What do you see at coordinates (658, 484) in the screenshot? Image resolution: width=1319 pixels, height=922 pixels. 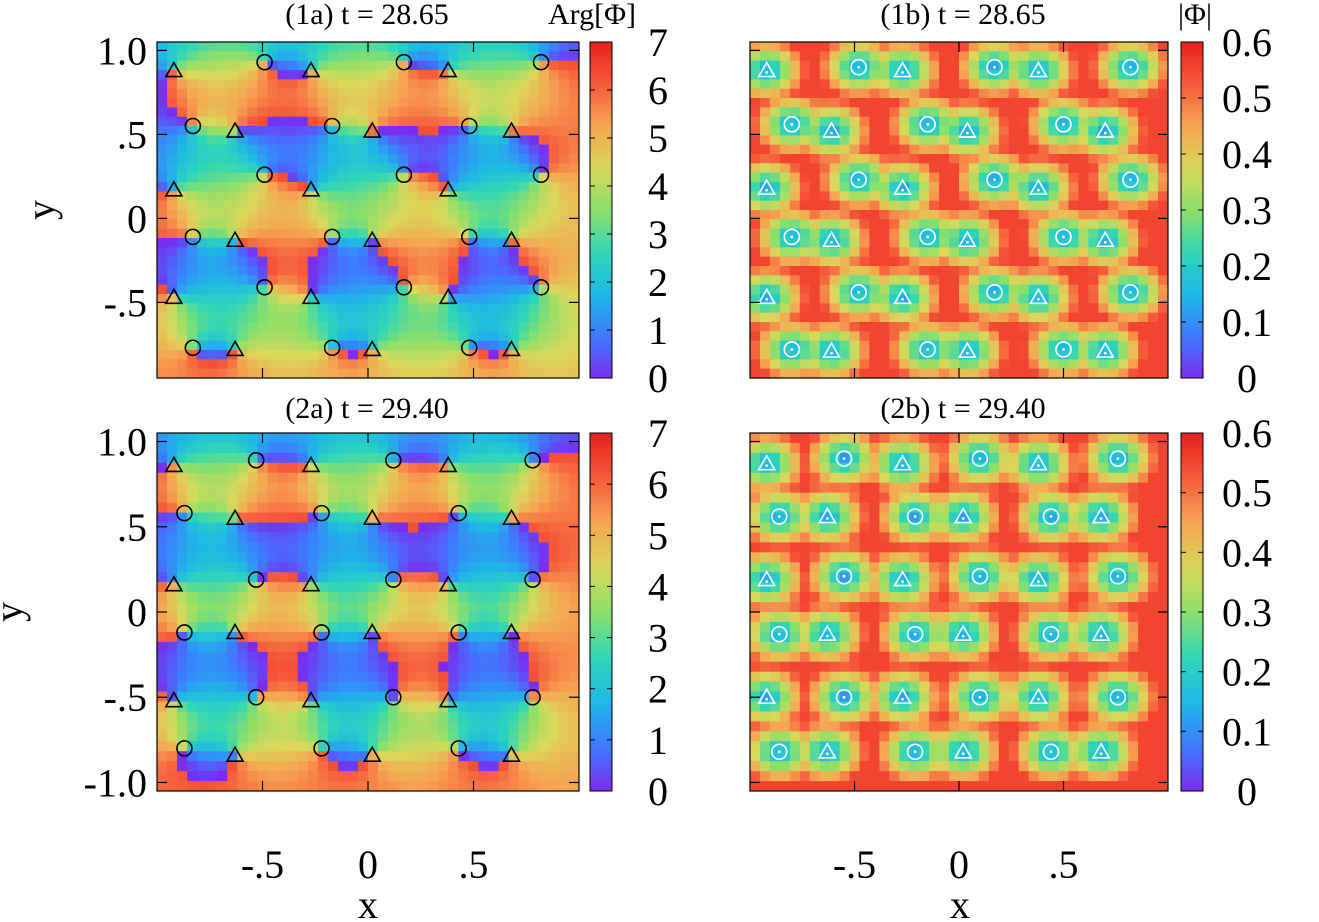 I see `colorbar-tick-label: 6` at bounding box center [658, 484].